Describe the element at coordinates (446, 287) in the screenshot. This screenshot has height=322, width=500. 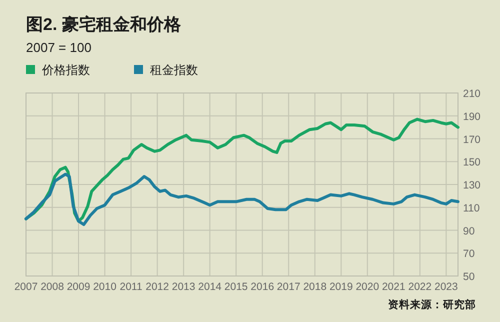
I see `x-tick-label: 2023` at that location.